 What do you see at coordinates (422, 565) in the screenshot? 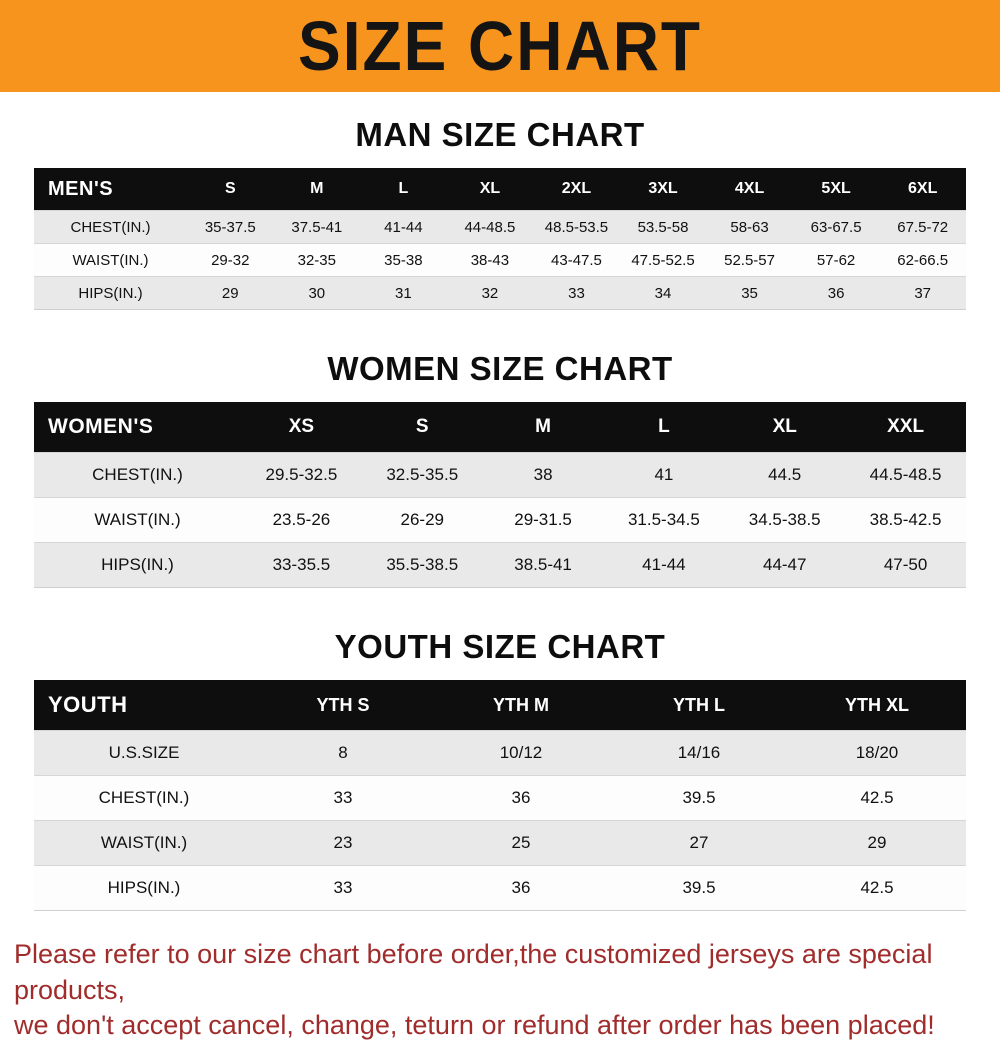
I see `table-cell: 35.5-38.5` at bounding box center [422, 565].